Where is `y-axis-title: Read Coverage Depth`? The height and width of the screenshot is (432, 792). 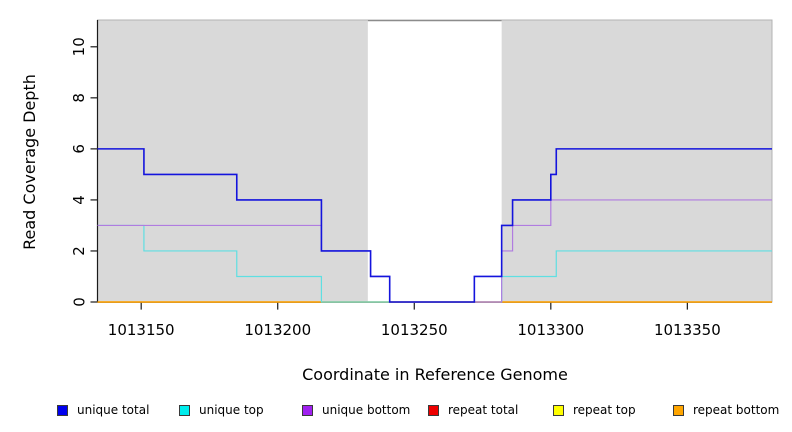
y-axis-title: Read Coverage Depth is located at coordinates (29, 162).